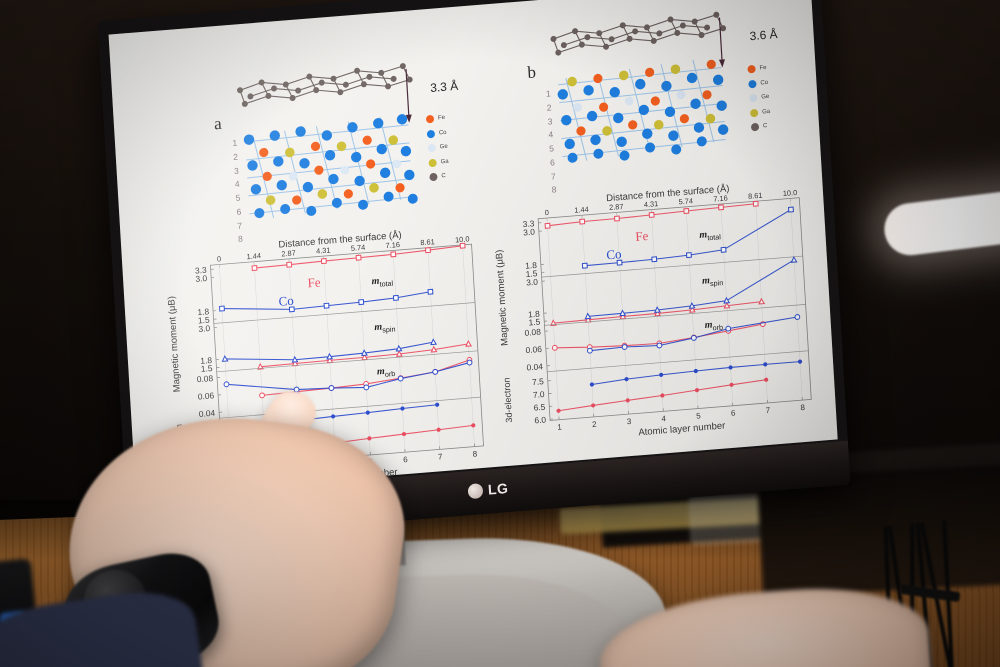 The image size is (1000, 667). Describe the element at coordinates (219, 258) in the screenshot. I see `svg-text: 0` at that location.